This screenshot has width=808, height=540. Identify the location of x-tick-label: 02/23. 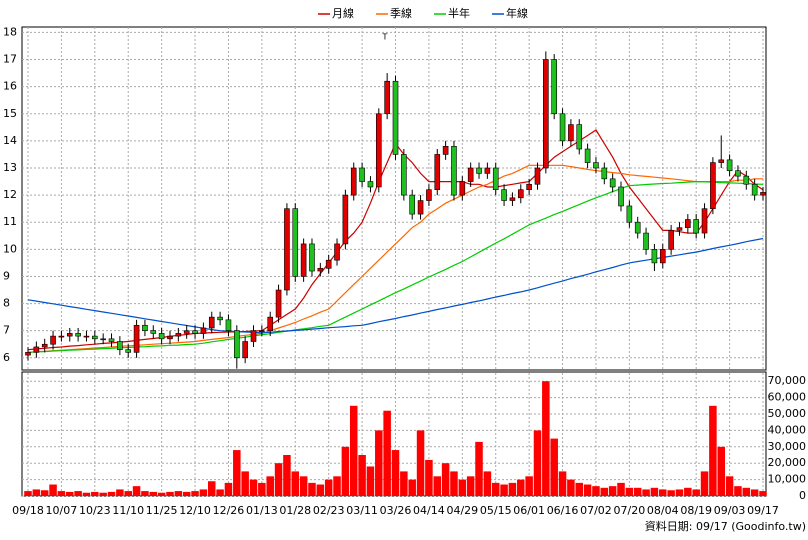
(329, 510).